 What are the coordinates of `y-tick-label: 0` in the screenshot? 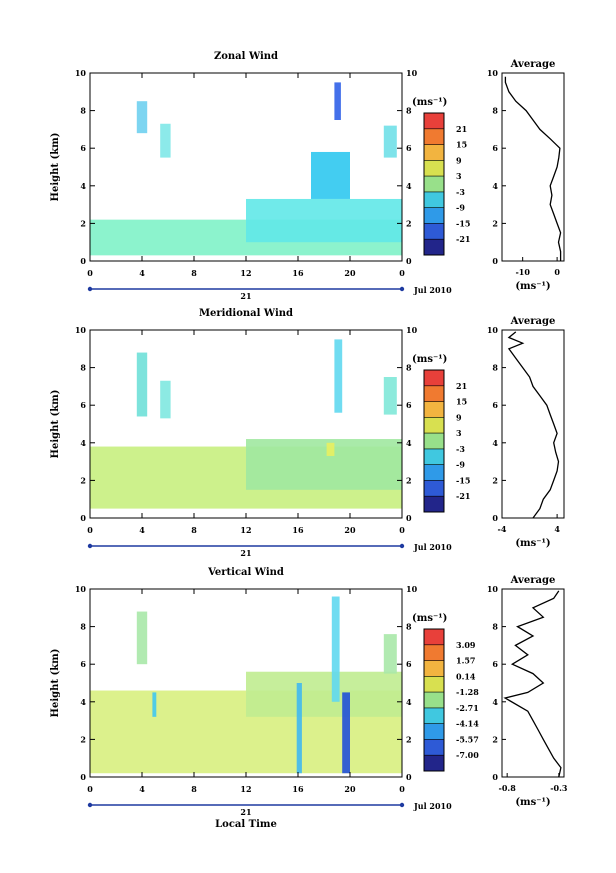 It's located at (83, 261).